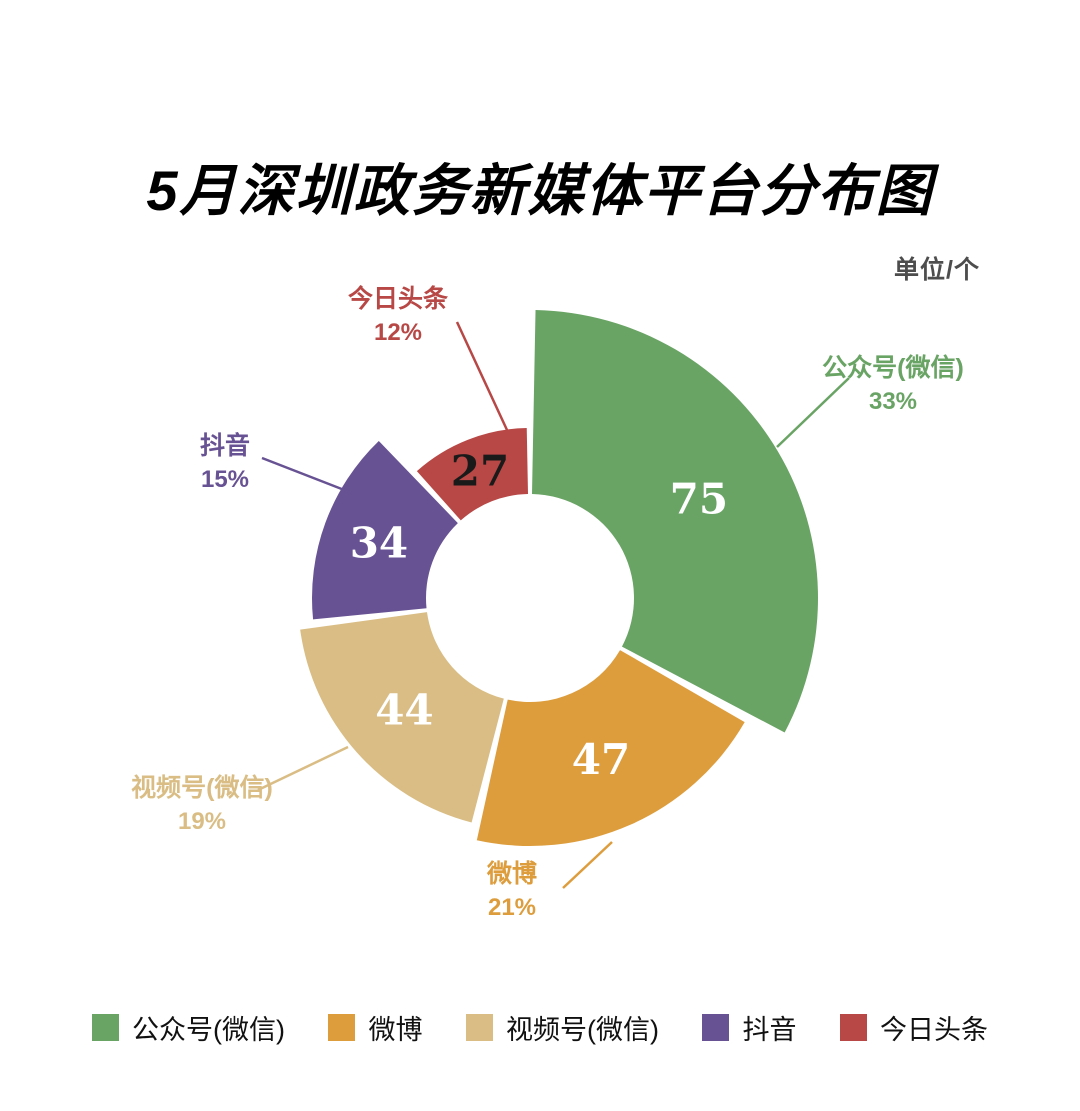 Image resolution: width=1080 pixels, height=1111 pixels. Describe the element at coordinates (893, 401) in the screenshot. I see `callout-percent: 33%` at that location.